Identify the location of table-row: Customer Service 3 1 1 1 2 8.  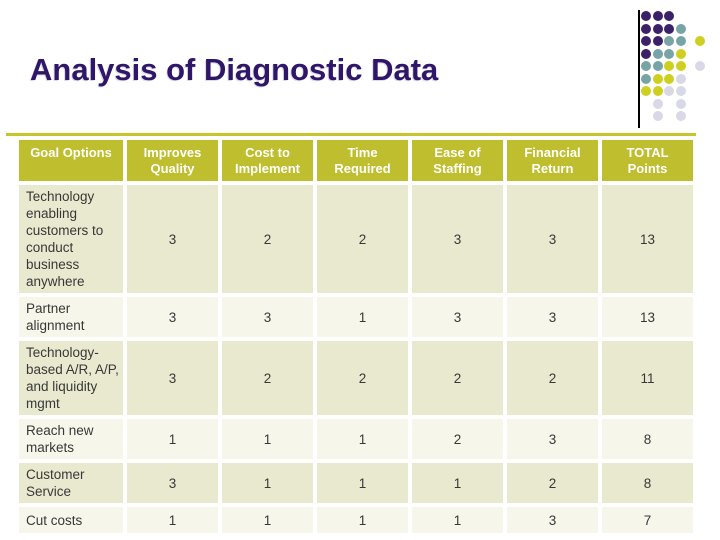
(356, 483).